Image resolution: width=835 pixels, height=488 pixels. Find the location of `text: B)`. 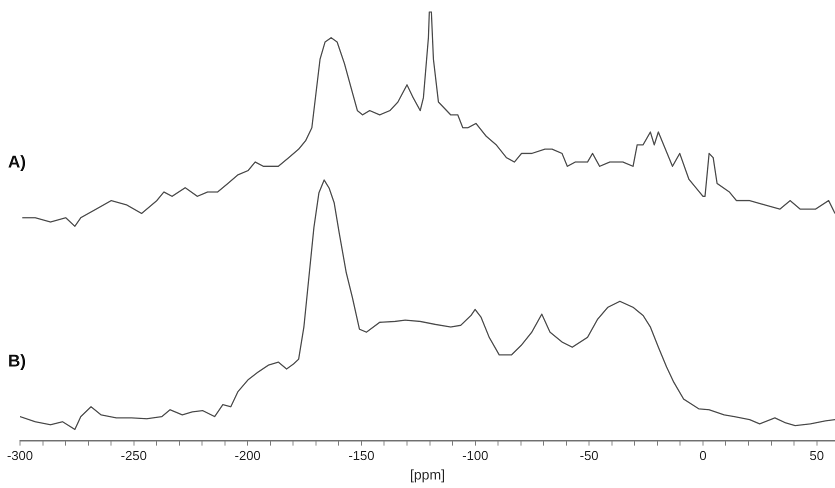

text: B) is located at coordinates (17, 360).